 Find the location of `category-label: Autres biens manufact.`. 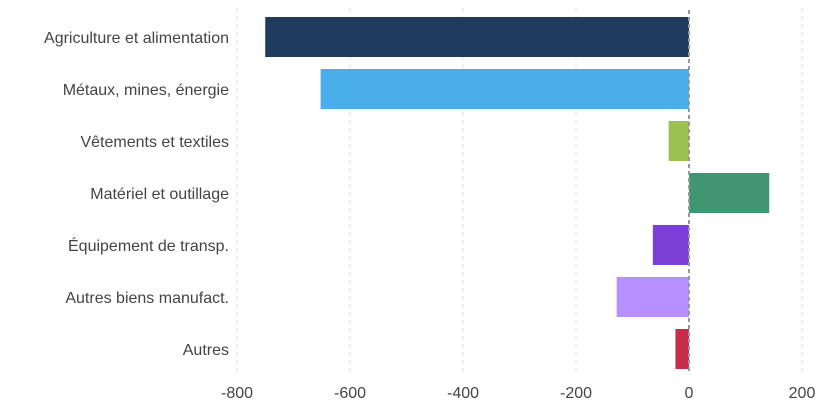

category-label: Autres biens manufact. is located at coordinates (147, 298).